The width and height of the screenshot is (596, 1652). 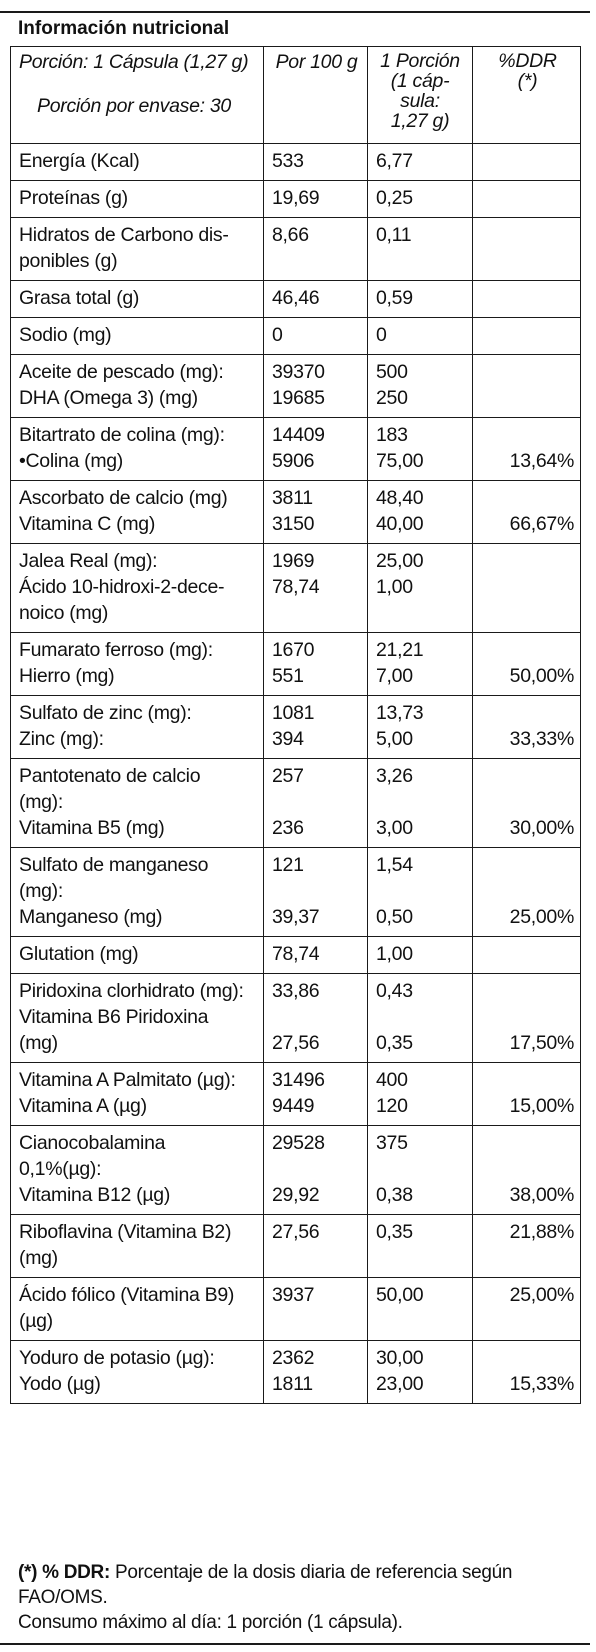 What do you see at coordinates (420, 121) in the screenshot?
I see `header-portion-line: 1,27 g)` at bounding box center [420, 121].